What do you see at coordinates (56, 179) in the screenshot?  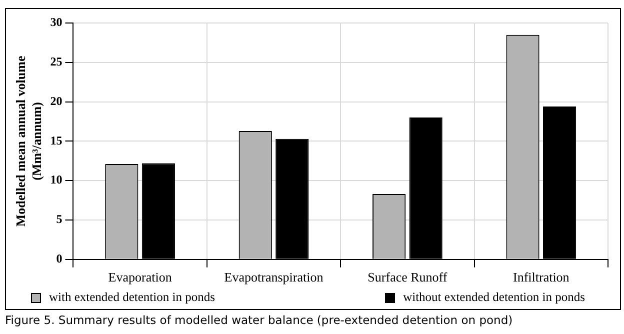 I see `y-tick-label: 10` at bounding box center [56, 179].